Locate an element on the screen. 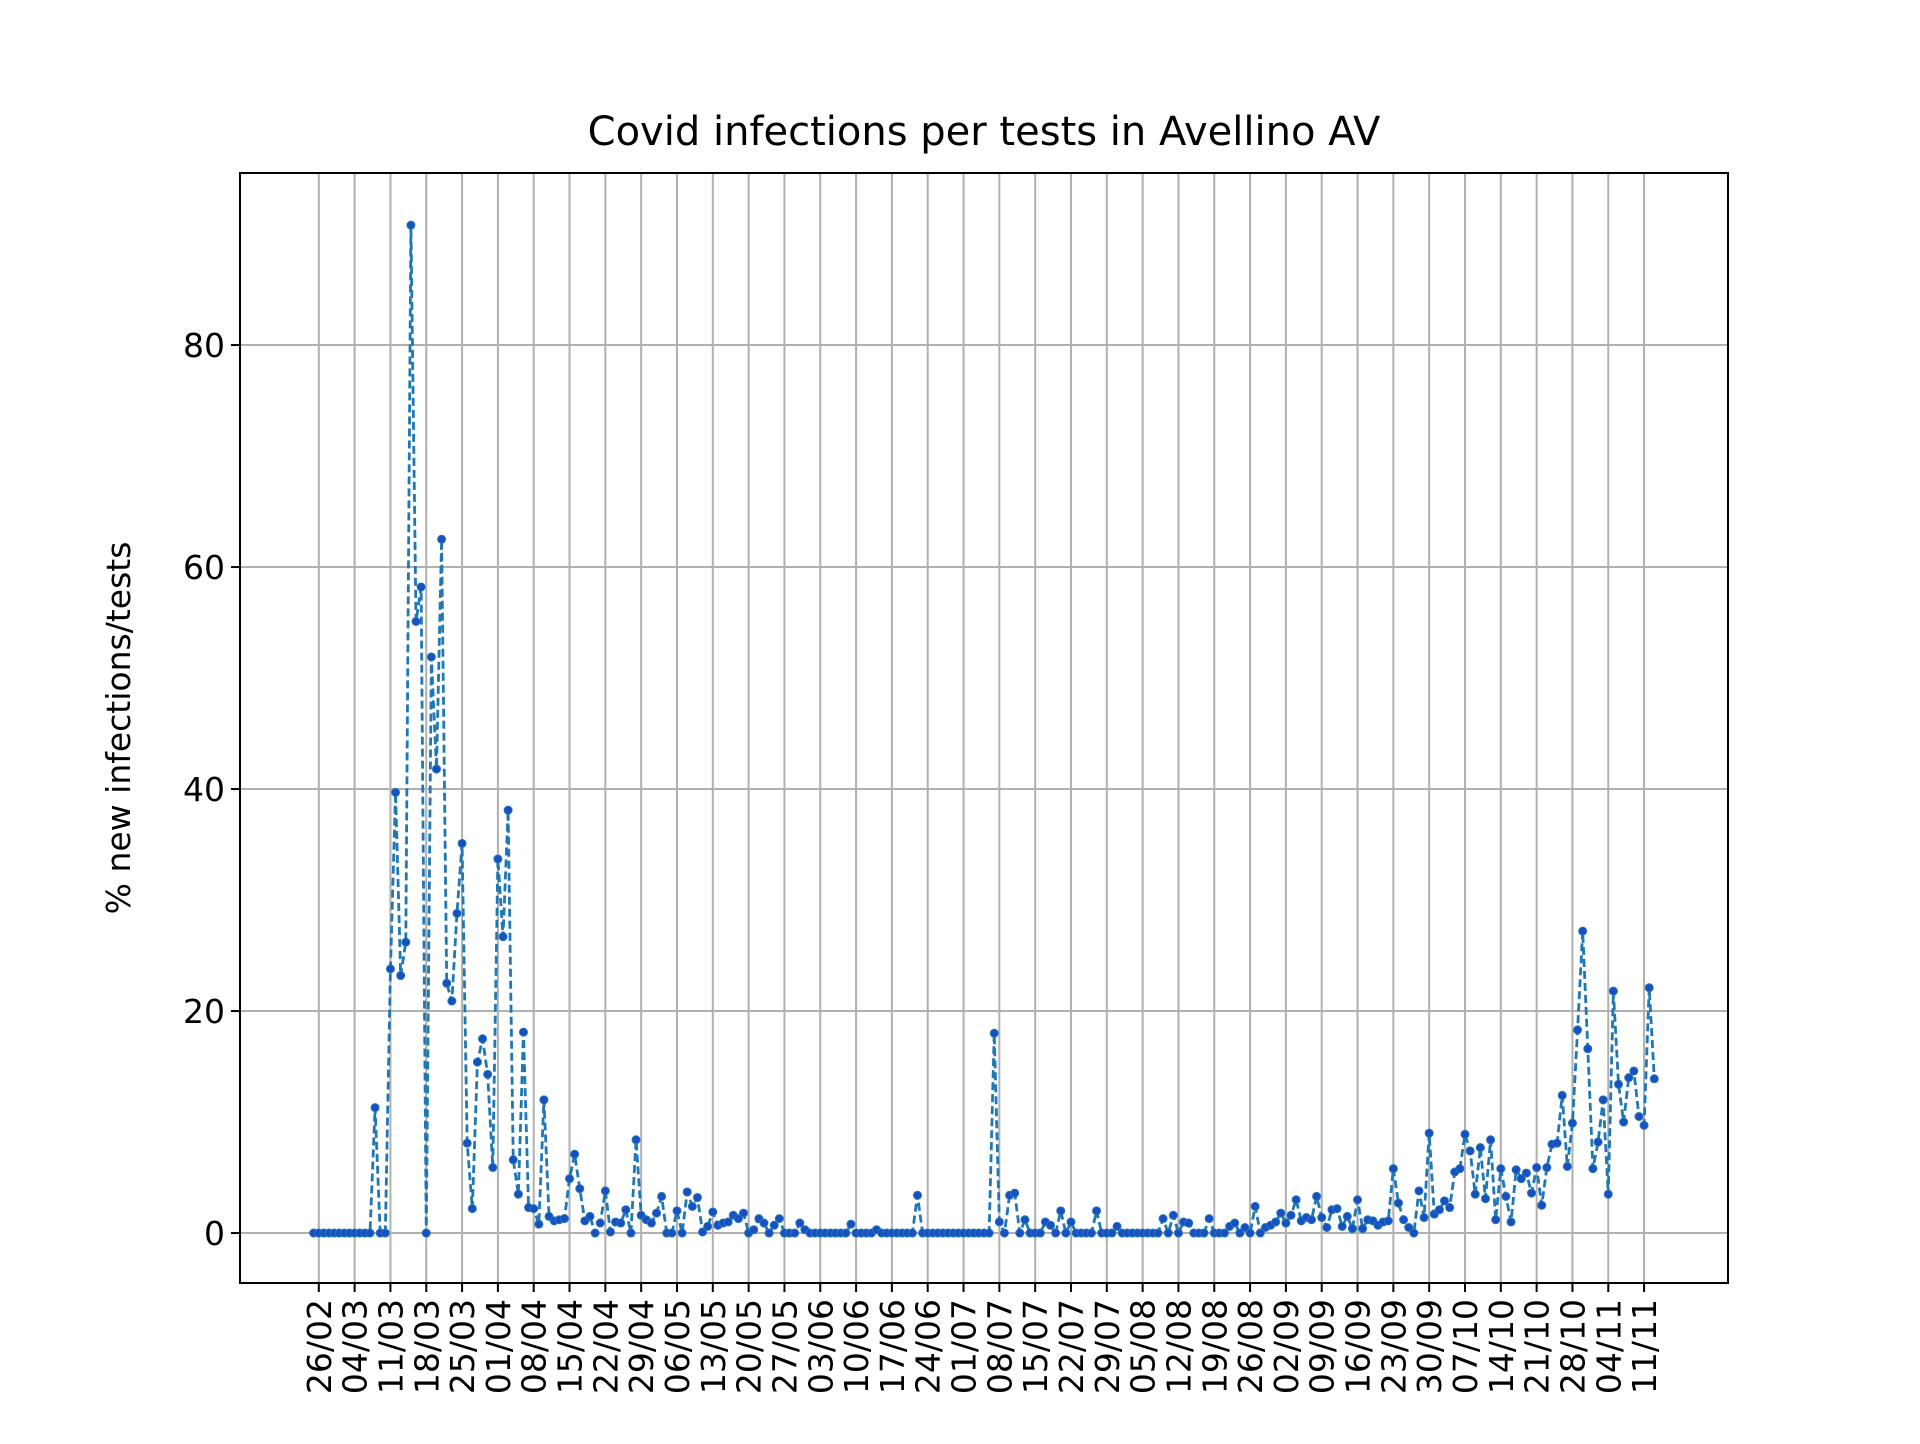 This screenshot has width=1920, height=1444. x-tick-label: 09/09 is located at coordinates (1322, 1346).